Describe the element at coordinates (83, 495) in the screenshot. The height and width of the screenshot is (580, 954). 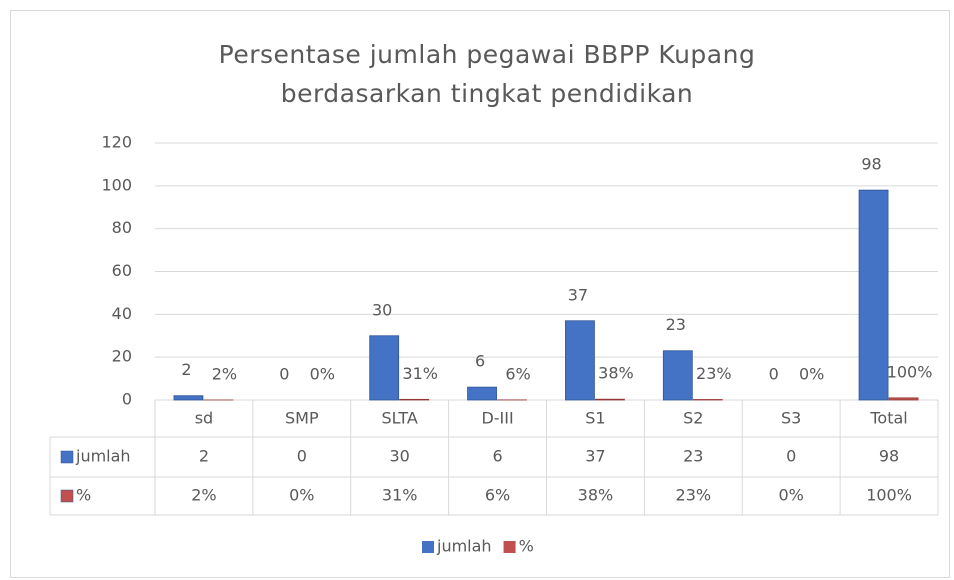
I see `table-row-label: %` at that location.